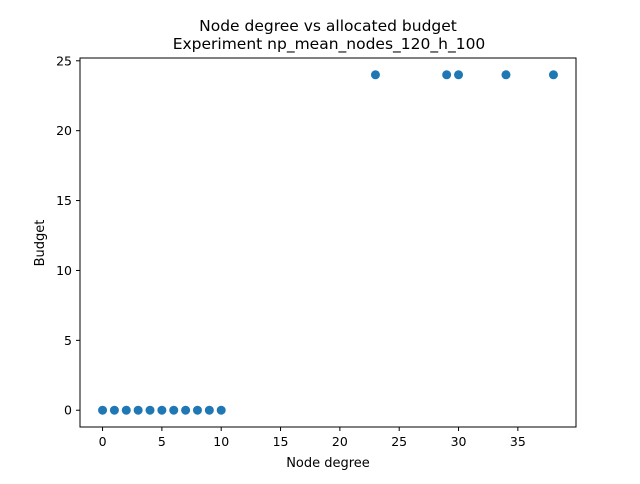 The height and width of the screenshot is (484, 640). I want to click on x-tick-label: 30, so click(459, 441).